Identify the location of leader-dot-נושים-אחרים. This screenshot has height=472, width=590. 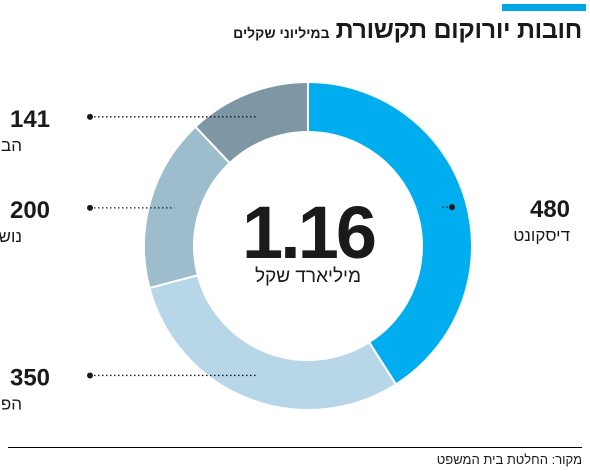
(90, 207).